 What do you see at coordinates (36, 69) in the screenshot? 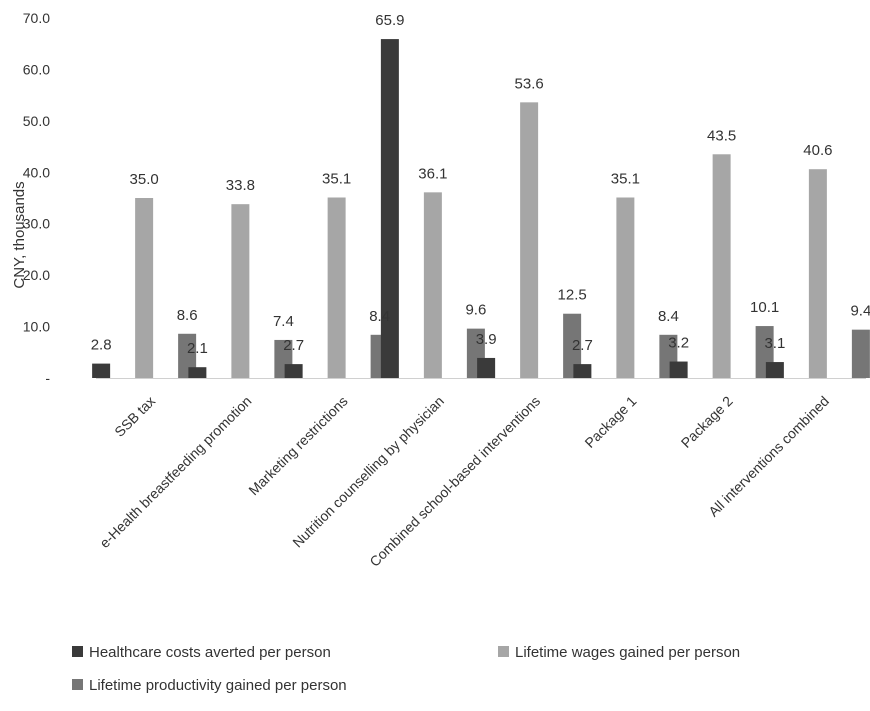
I see `y-tick-label: 60.0` at bounding box center [36, 69].